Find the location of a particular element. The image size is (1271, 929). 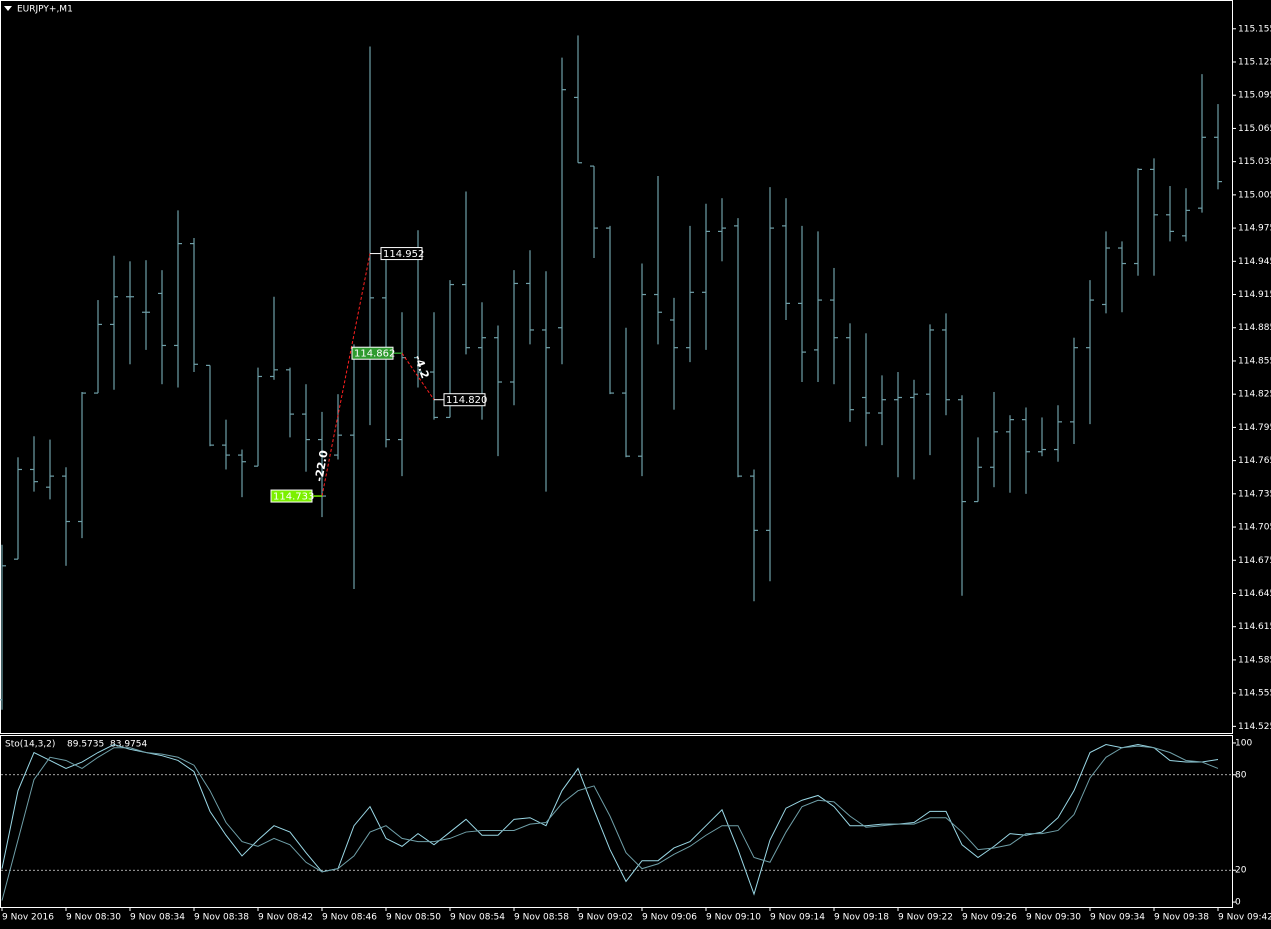

x-tick-label: 9 Nov 09:38 is located at coordinates (1181, 918).